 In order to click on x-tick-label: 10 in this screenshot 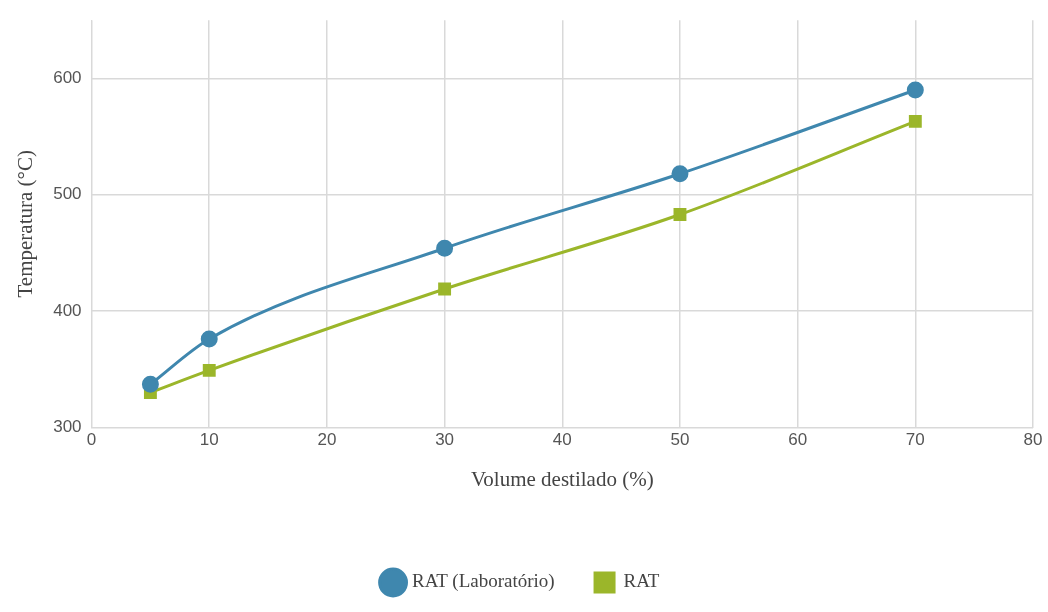, I will do `click(209, 440)`.